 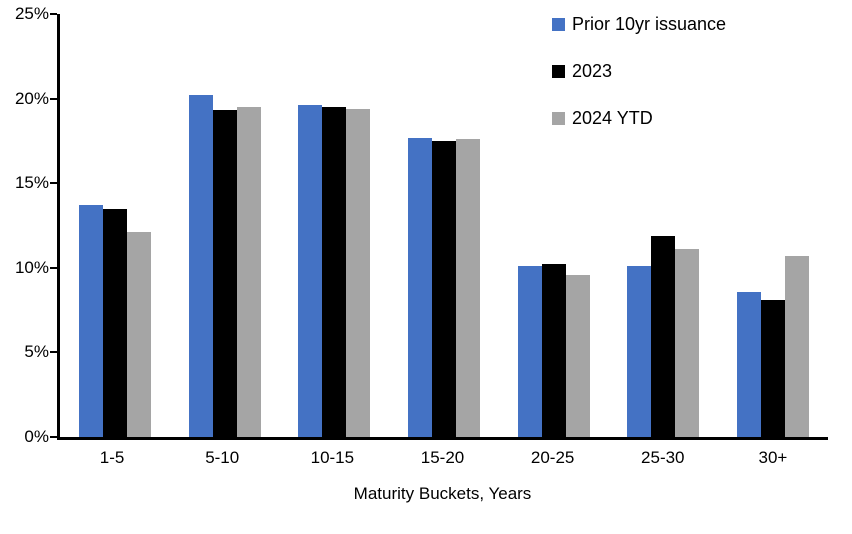 I want to click on legend-item-1: Prior 10yr issuance, so click(x=639, y=23).